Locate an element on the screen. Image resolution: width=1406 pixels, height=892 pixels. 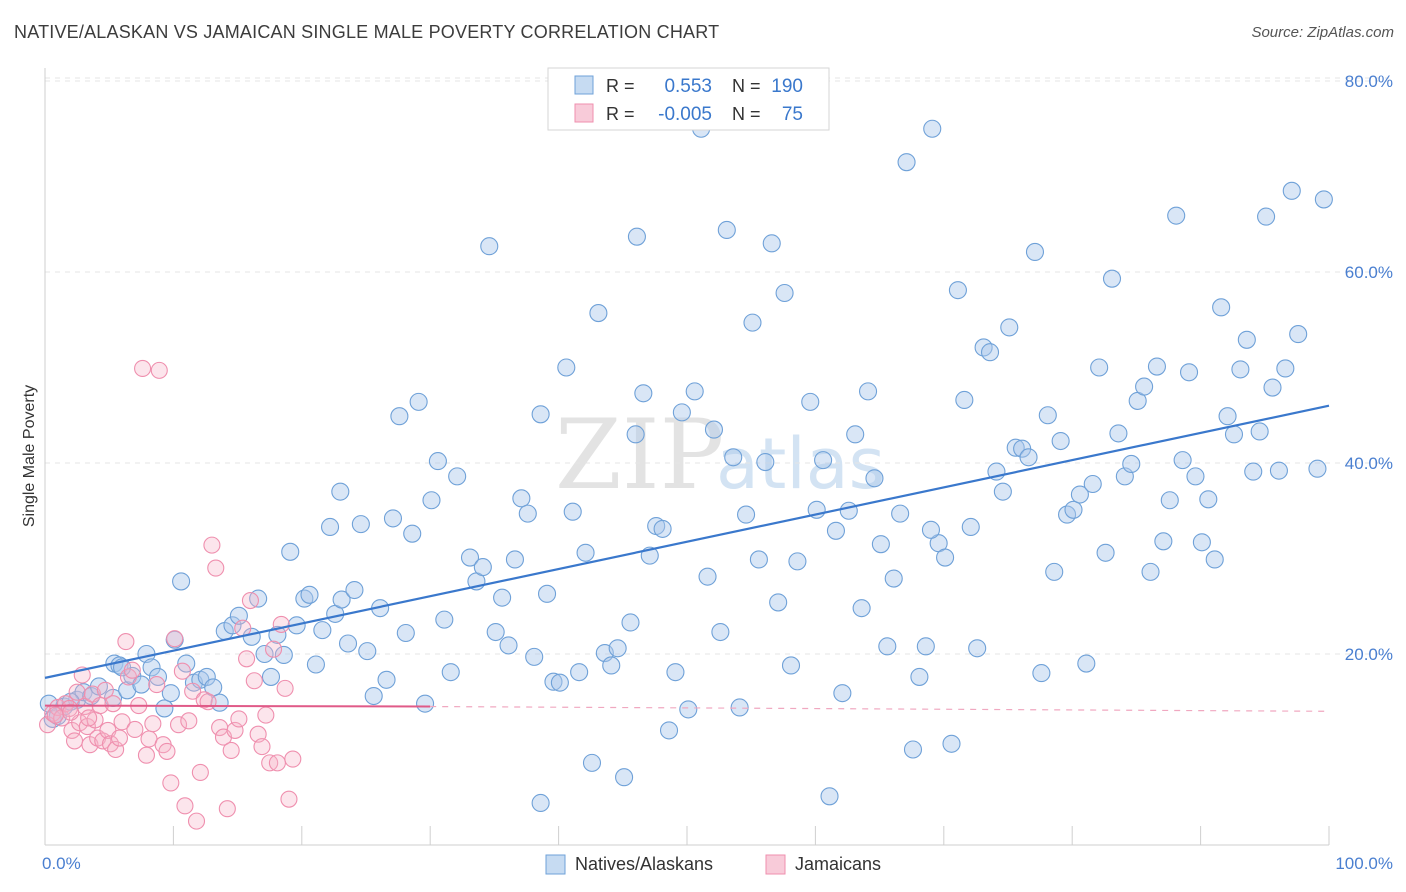
y-tick-label-80: 80.0% is located at coordinates (1369, 81).